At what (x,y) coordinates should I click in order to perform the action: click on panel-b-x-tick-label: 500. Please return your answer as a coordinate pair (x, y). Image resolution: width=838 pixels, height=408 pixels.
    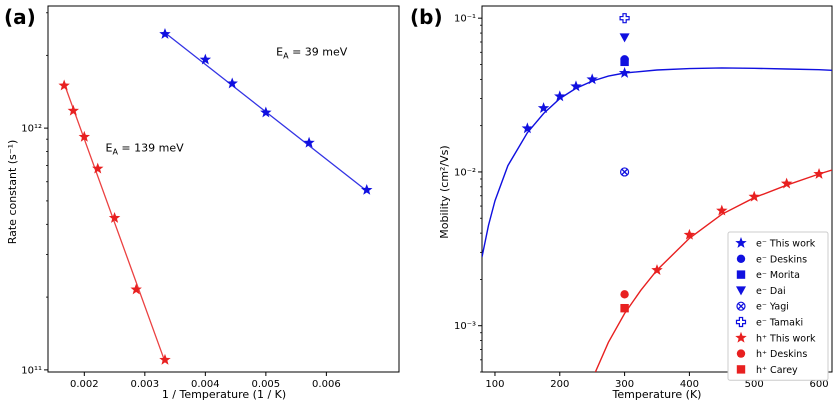
    Looking at the image, I should click on (754, 384).